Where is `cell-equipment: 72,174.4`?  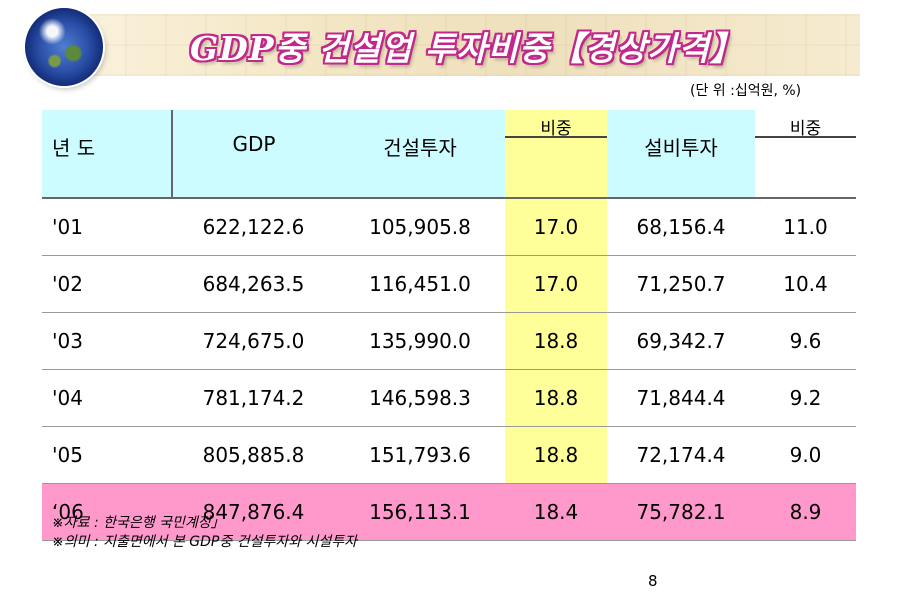
cell-equipment: 72,174.4 is located at coordinates (681, 455).